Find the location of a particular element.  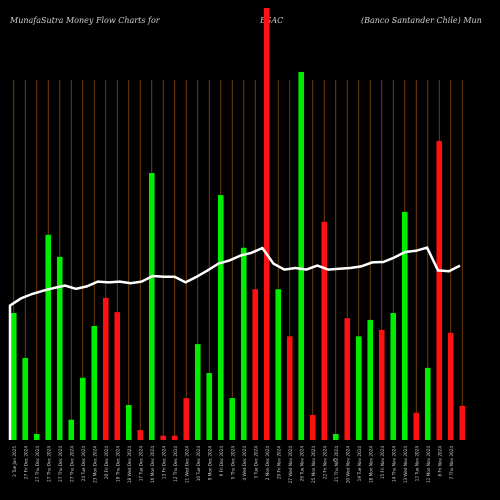

company-name: (Banco Santander Chile) Mun is located at coordinates (421, 20).